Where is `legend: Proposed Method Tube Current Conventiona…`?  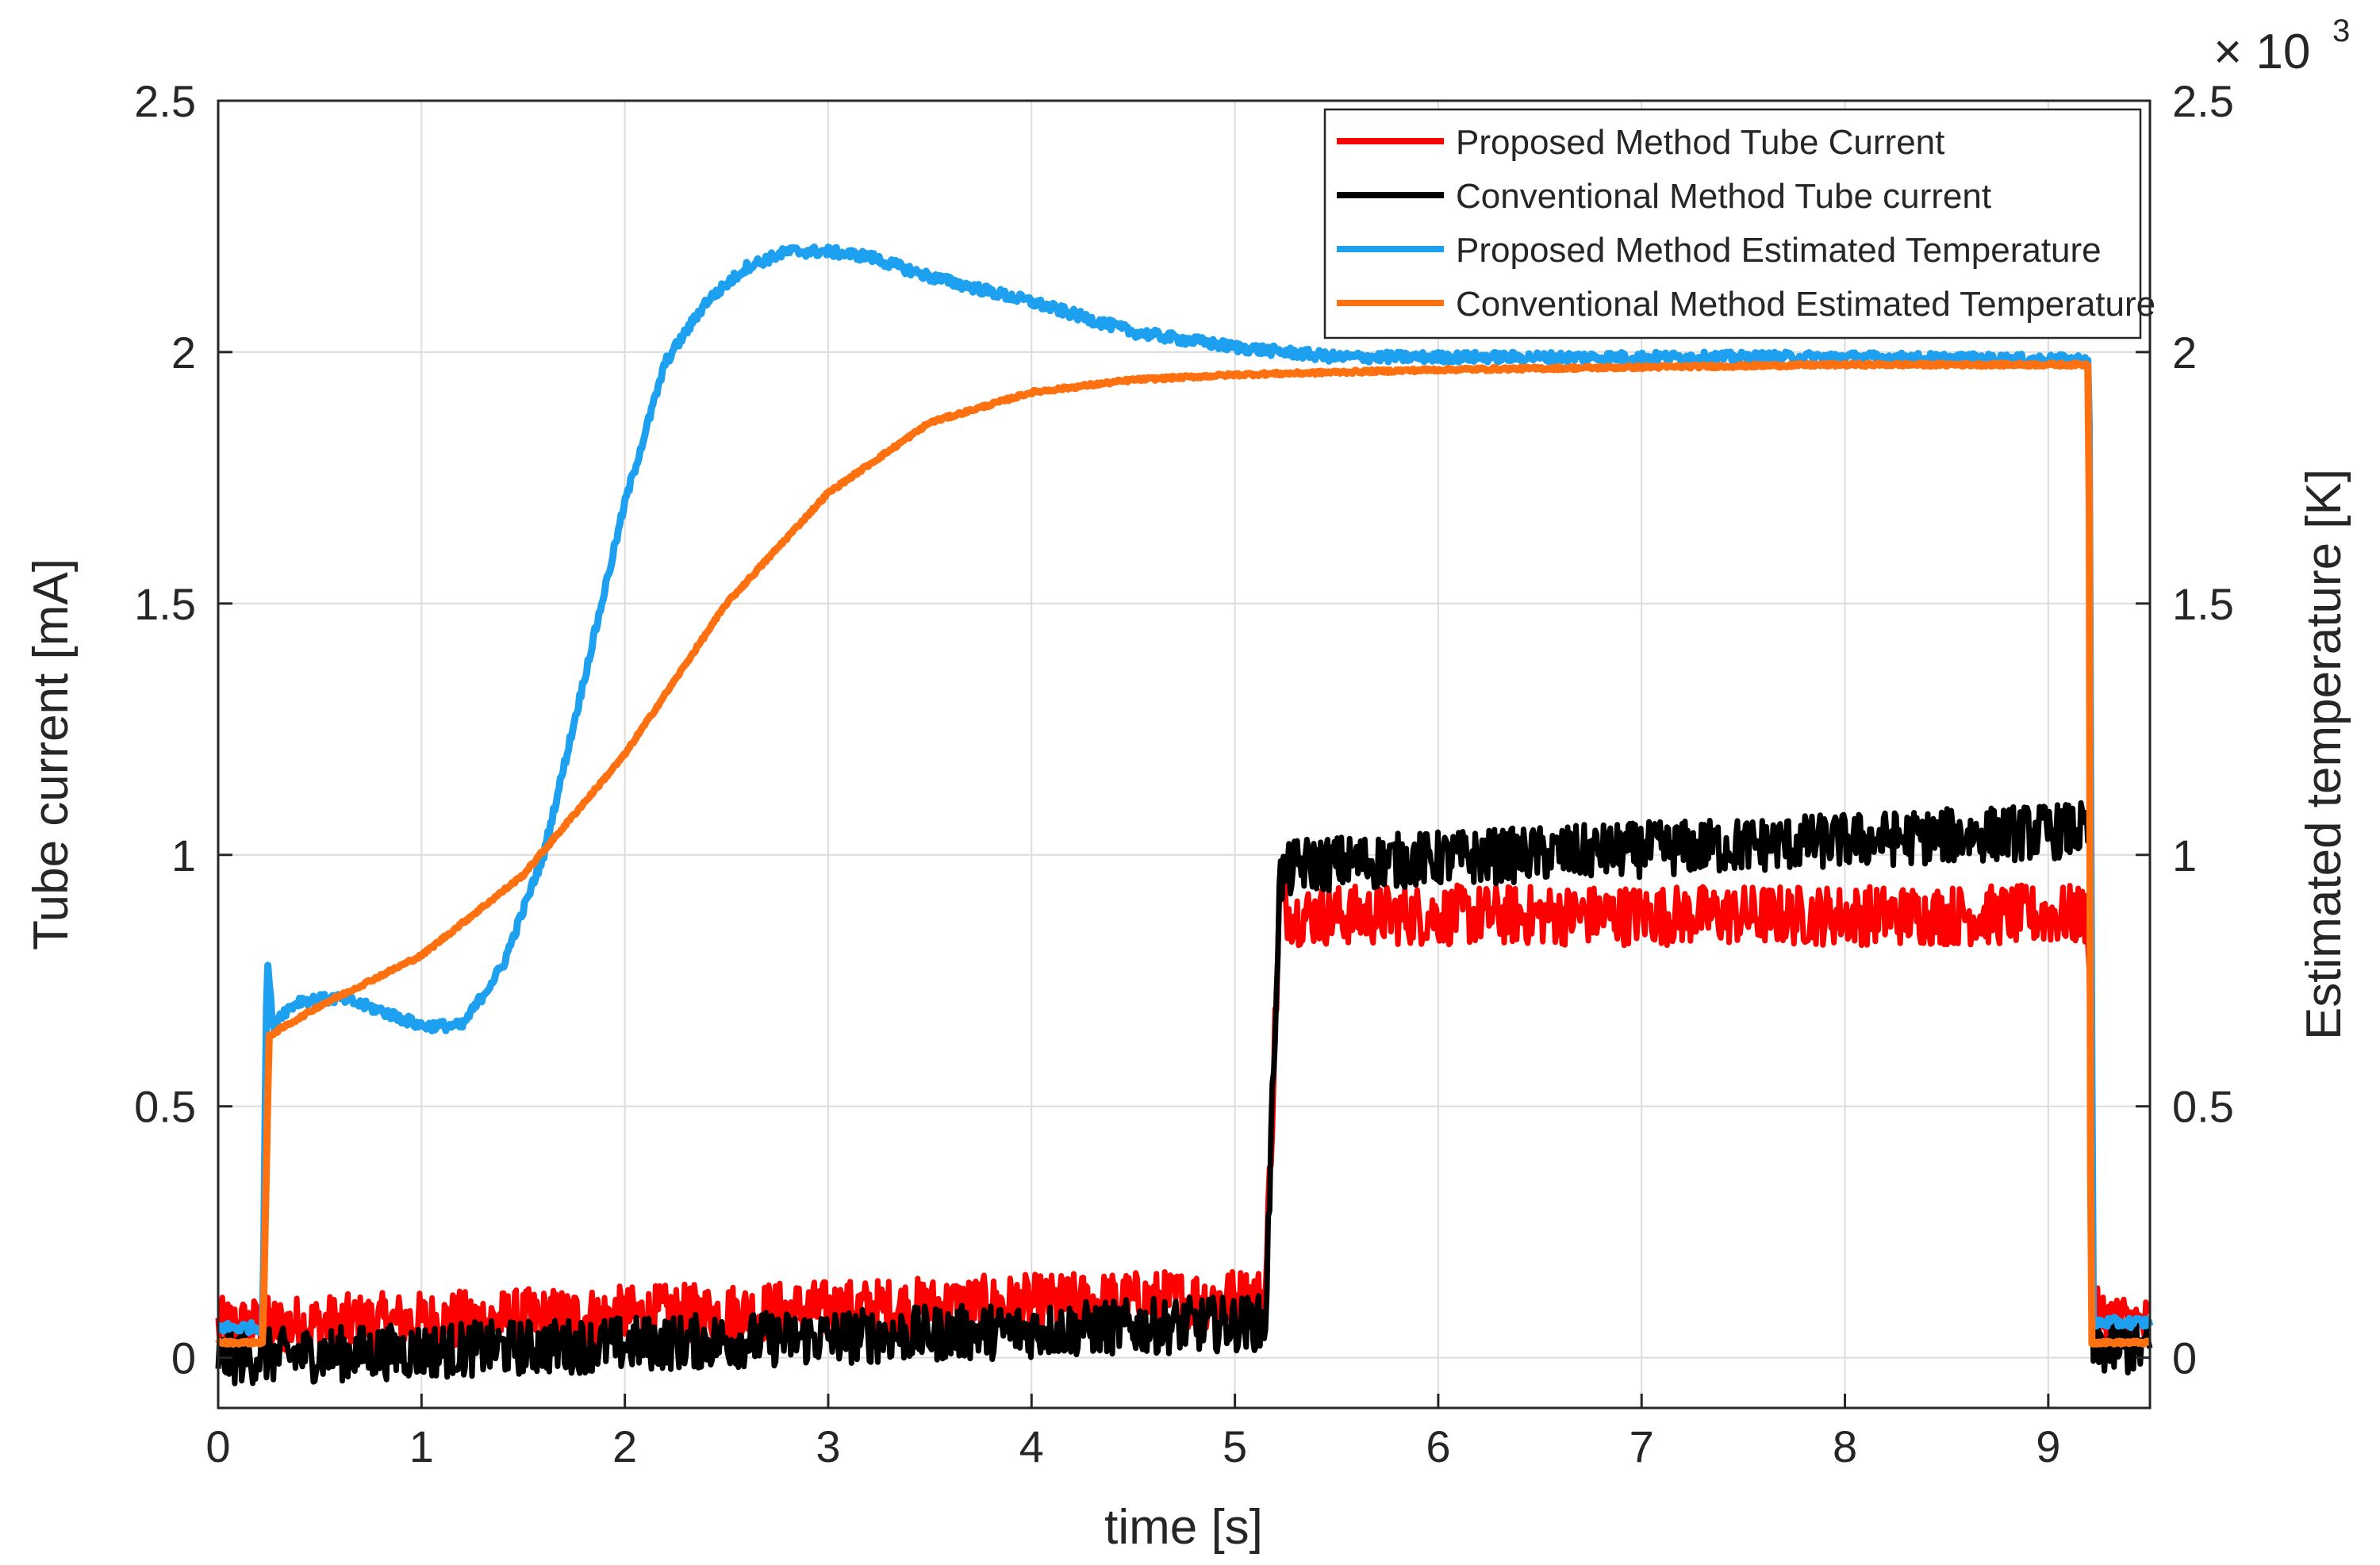
legend: Proposed Method Tube Current Conventiona… is located at coordinates (1739, 223).